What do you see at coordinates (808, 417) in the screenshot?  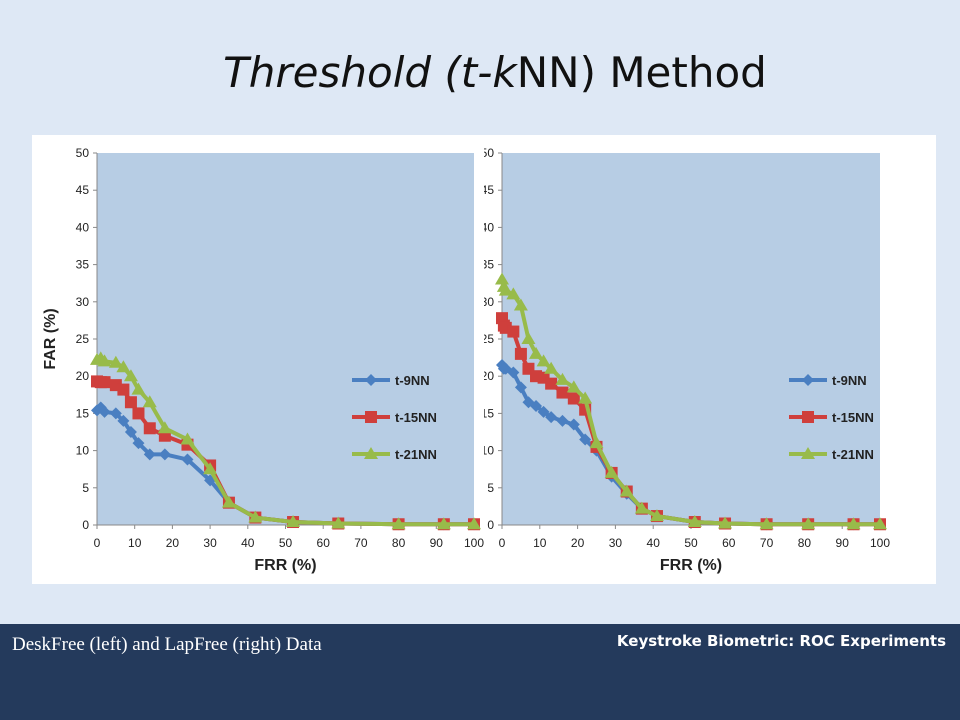 I see `legend-marker-t-15NN` at bounding box center [808, 417].